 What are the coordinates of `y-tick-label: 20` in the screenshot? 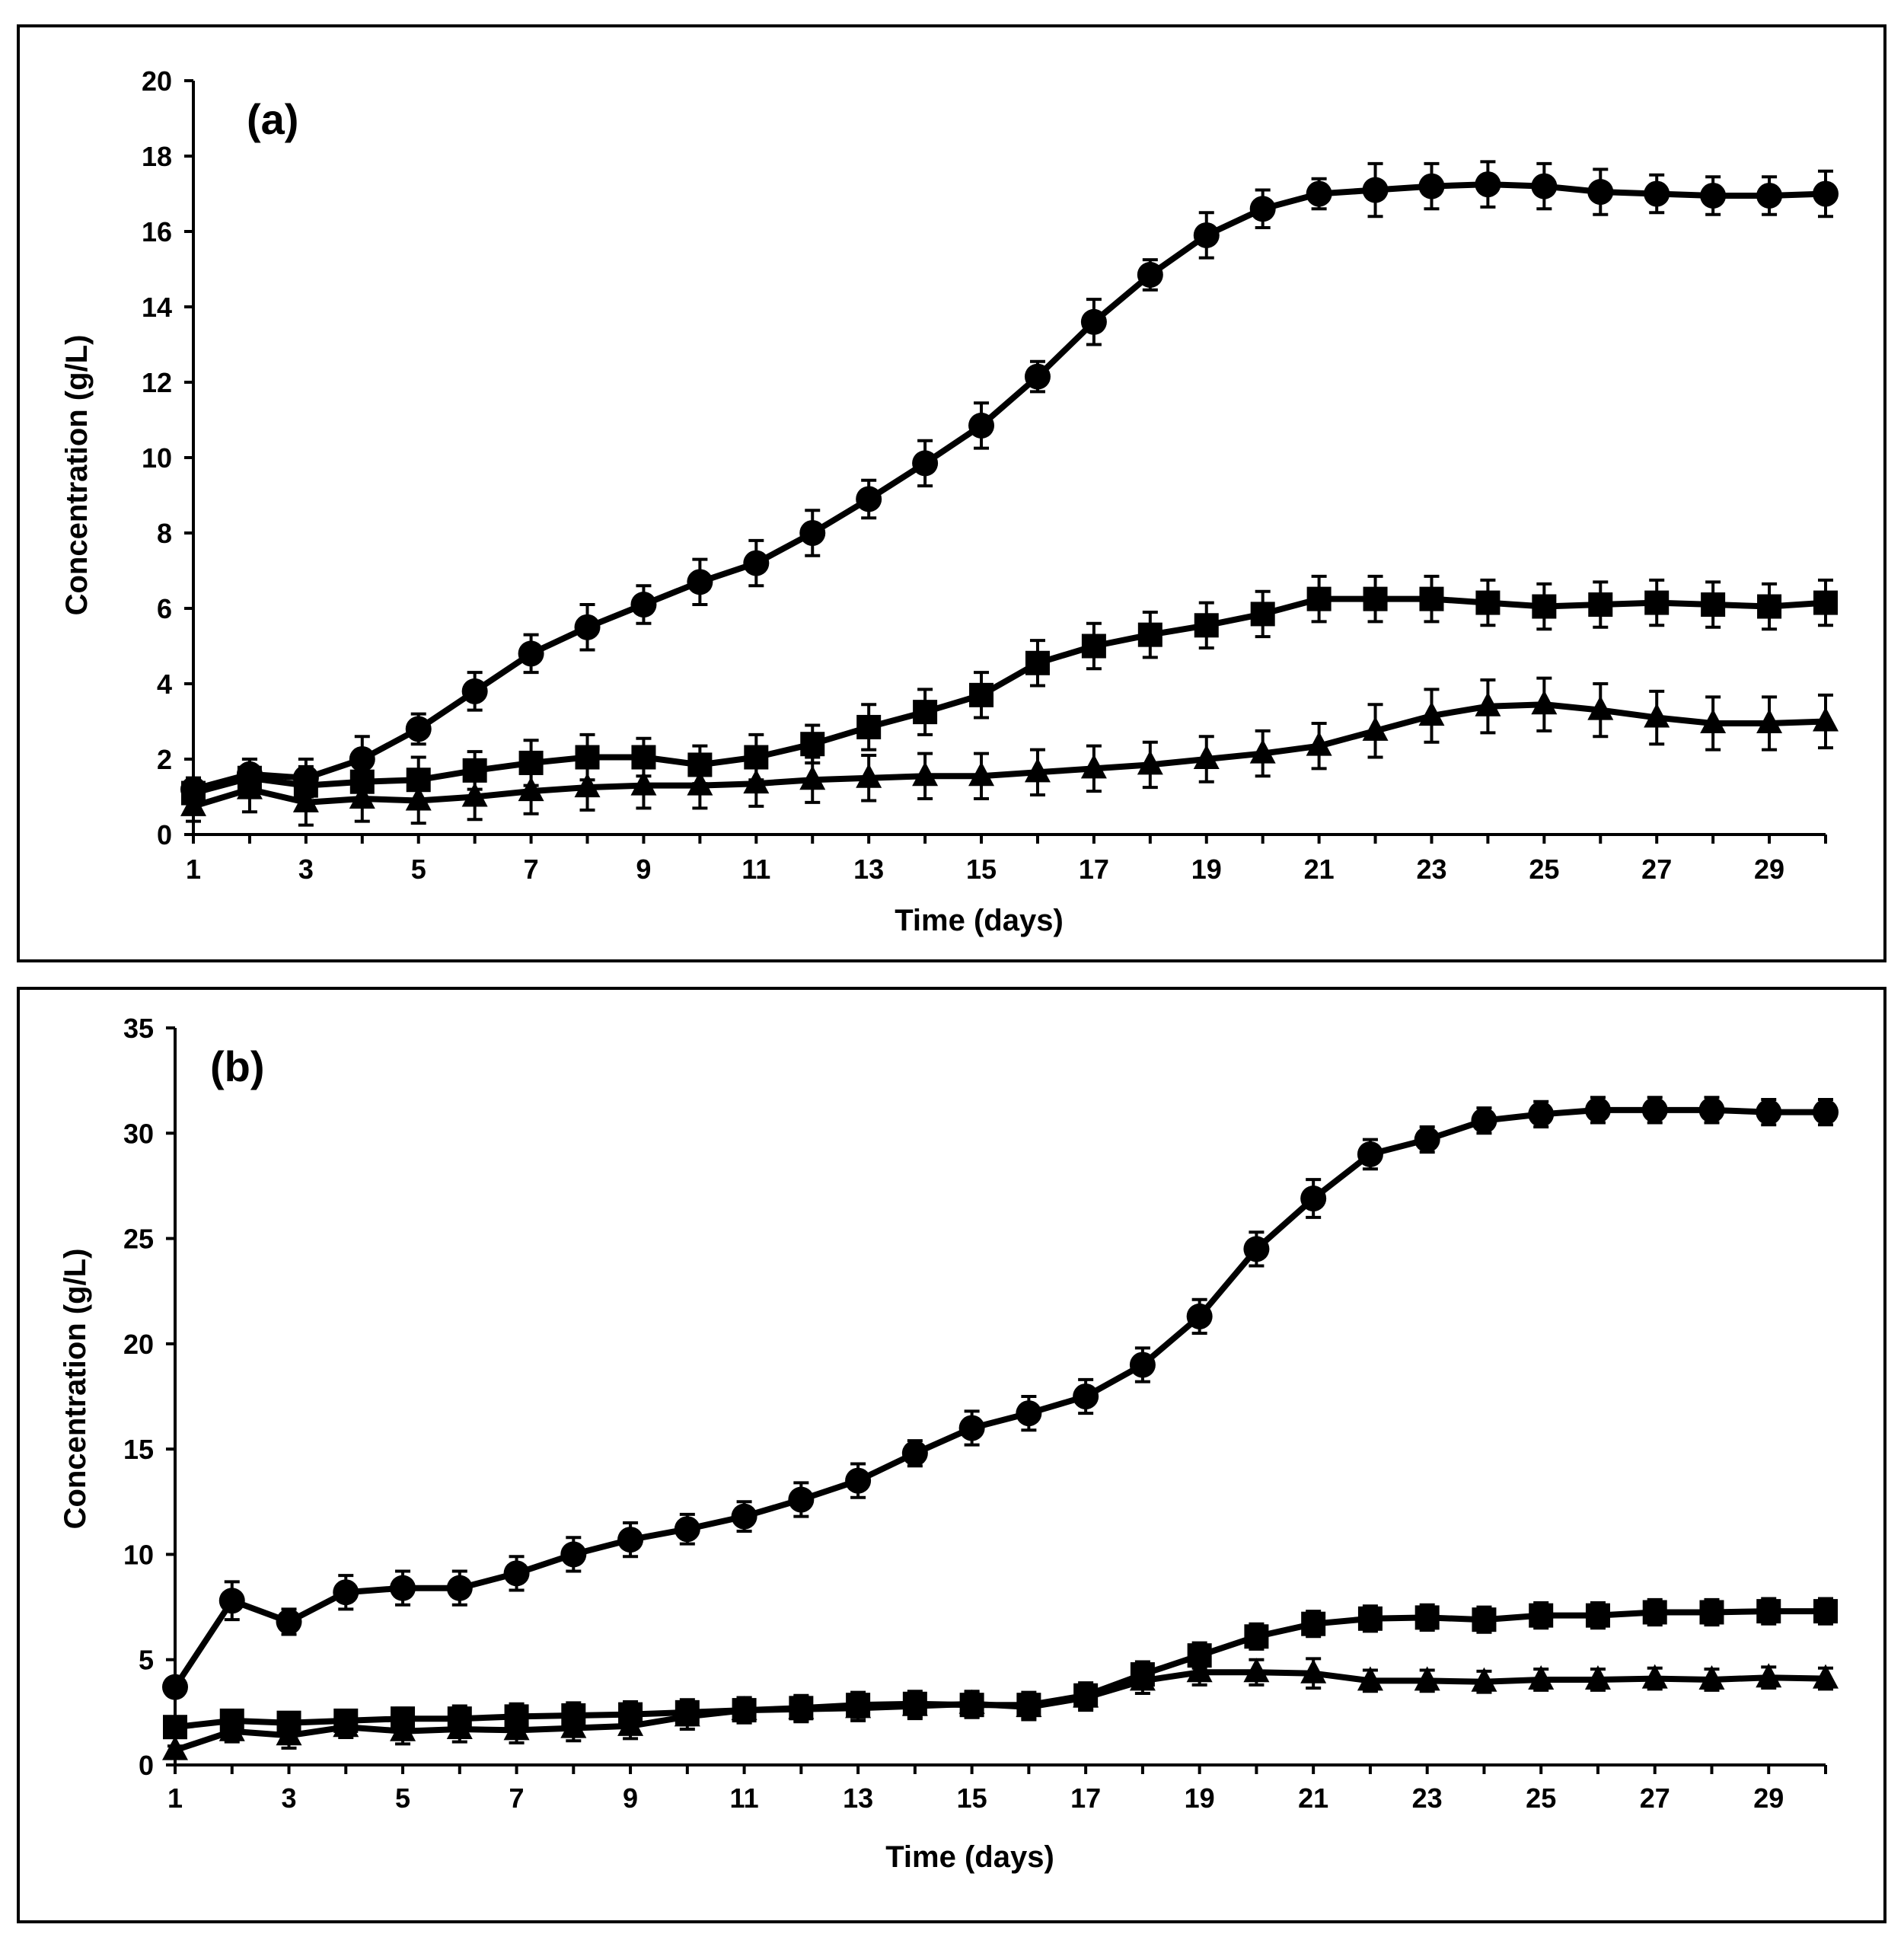 It's located at (138, 1344).